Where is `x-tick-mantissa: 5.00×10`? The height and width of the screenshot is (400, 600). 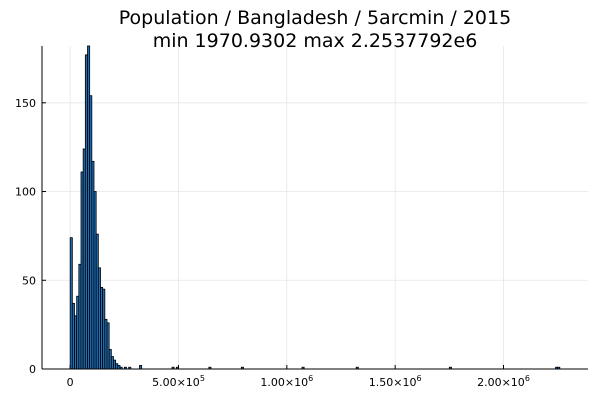 x-tick-mantissa: 5.00×10 is located at coordinates (176, 382).